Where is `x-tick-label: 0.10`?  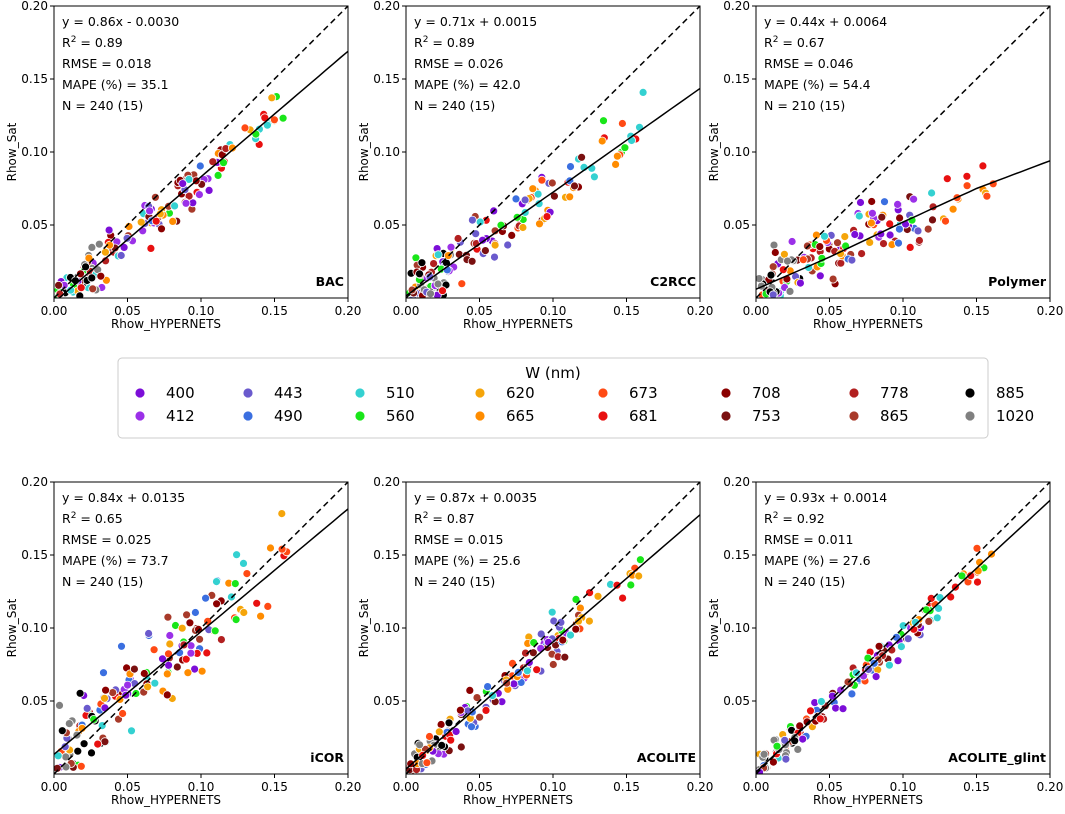
x-tick-label: 0.10 is located at coordinates (201, 311).